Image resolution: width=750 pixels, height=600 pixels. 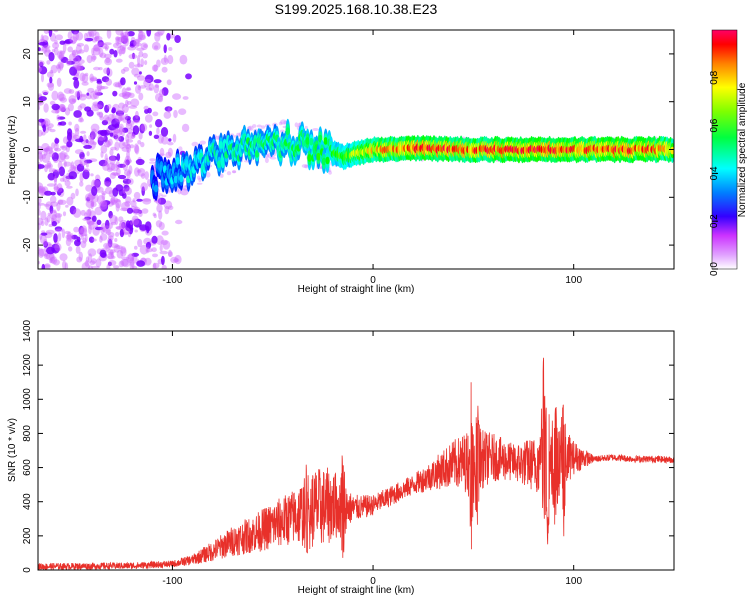 I want to click on spectrogram-ytick-label: 10, so click(x=27, y=102).